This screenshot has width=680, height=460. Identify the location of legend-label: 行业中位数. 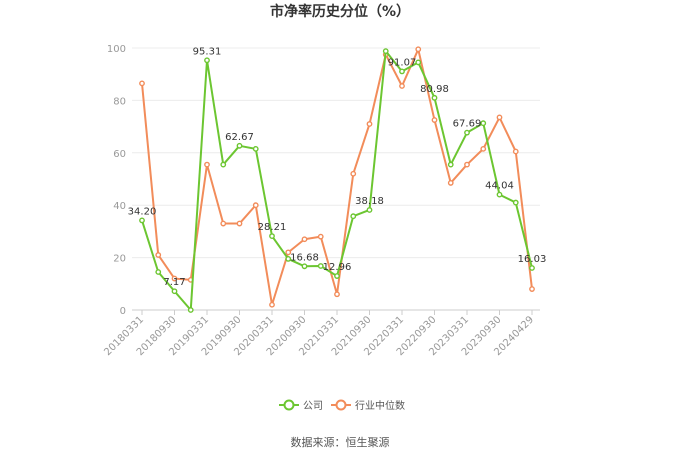
(380, 405).